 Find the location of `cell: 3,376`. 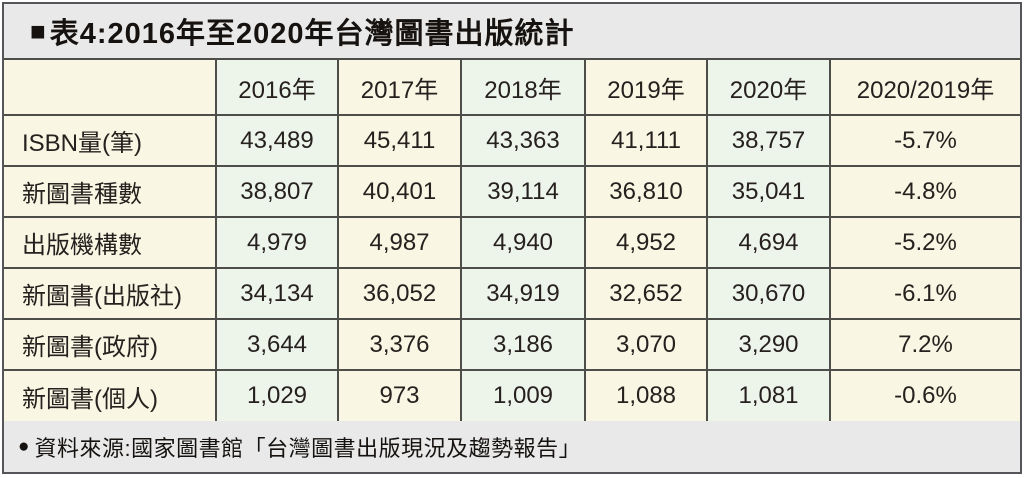

cell: 3,376 is located at coordinates (399, 344).